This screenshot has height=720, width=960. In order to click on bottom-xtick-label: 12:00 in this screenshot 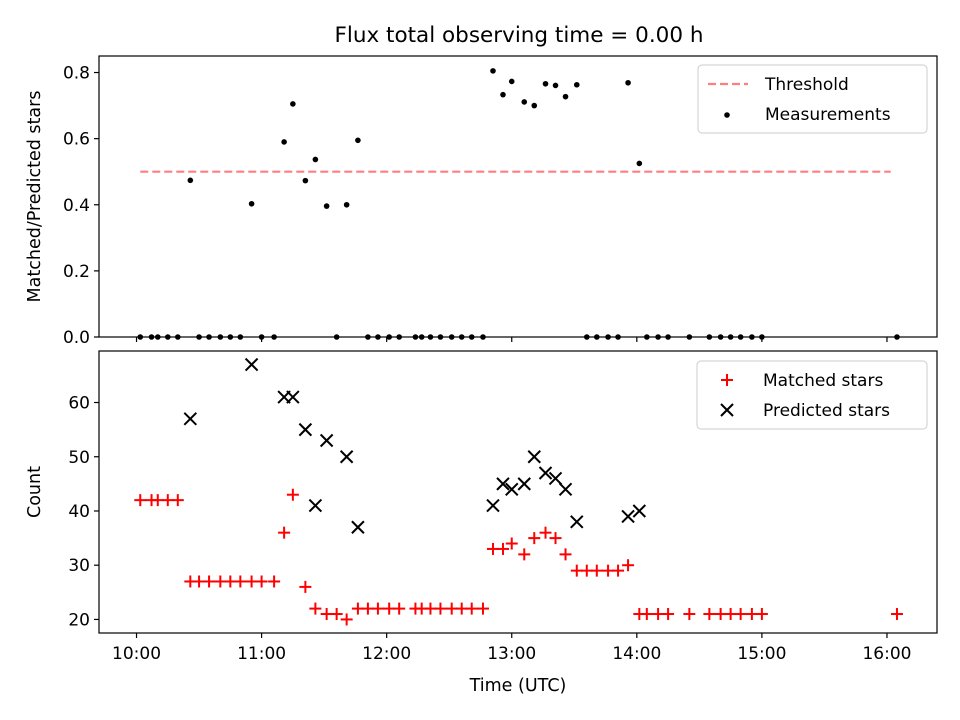, I will do `click(386, 654)`.